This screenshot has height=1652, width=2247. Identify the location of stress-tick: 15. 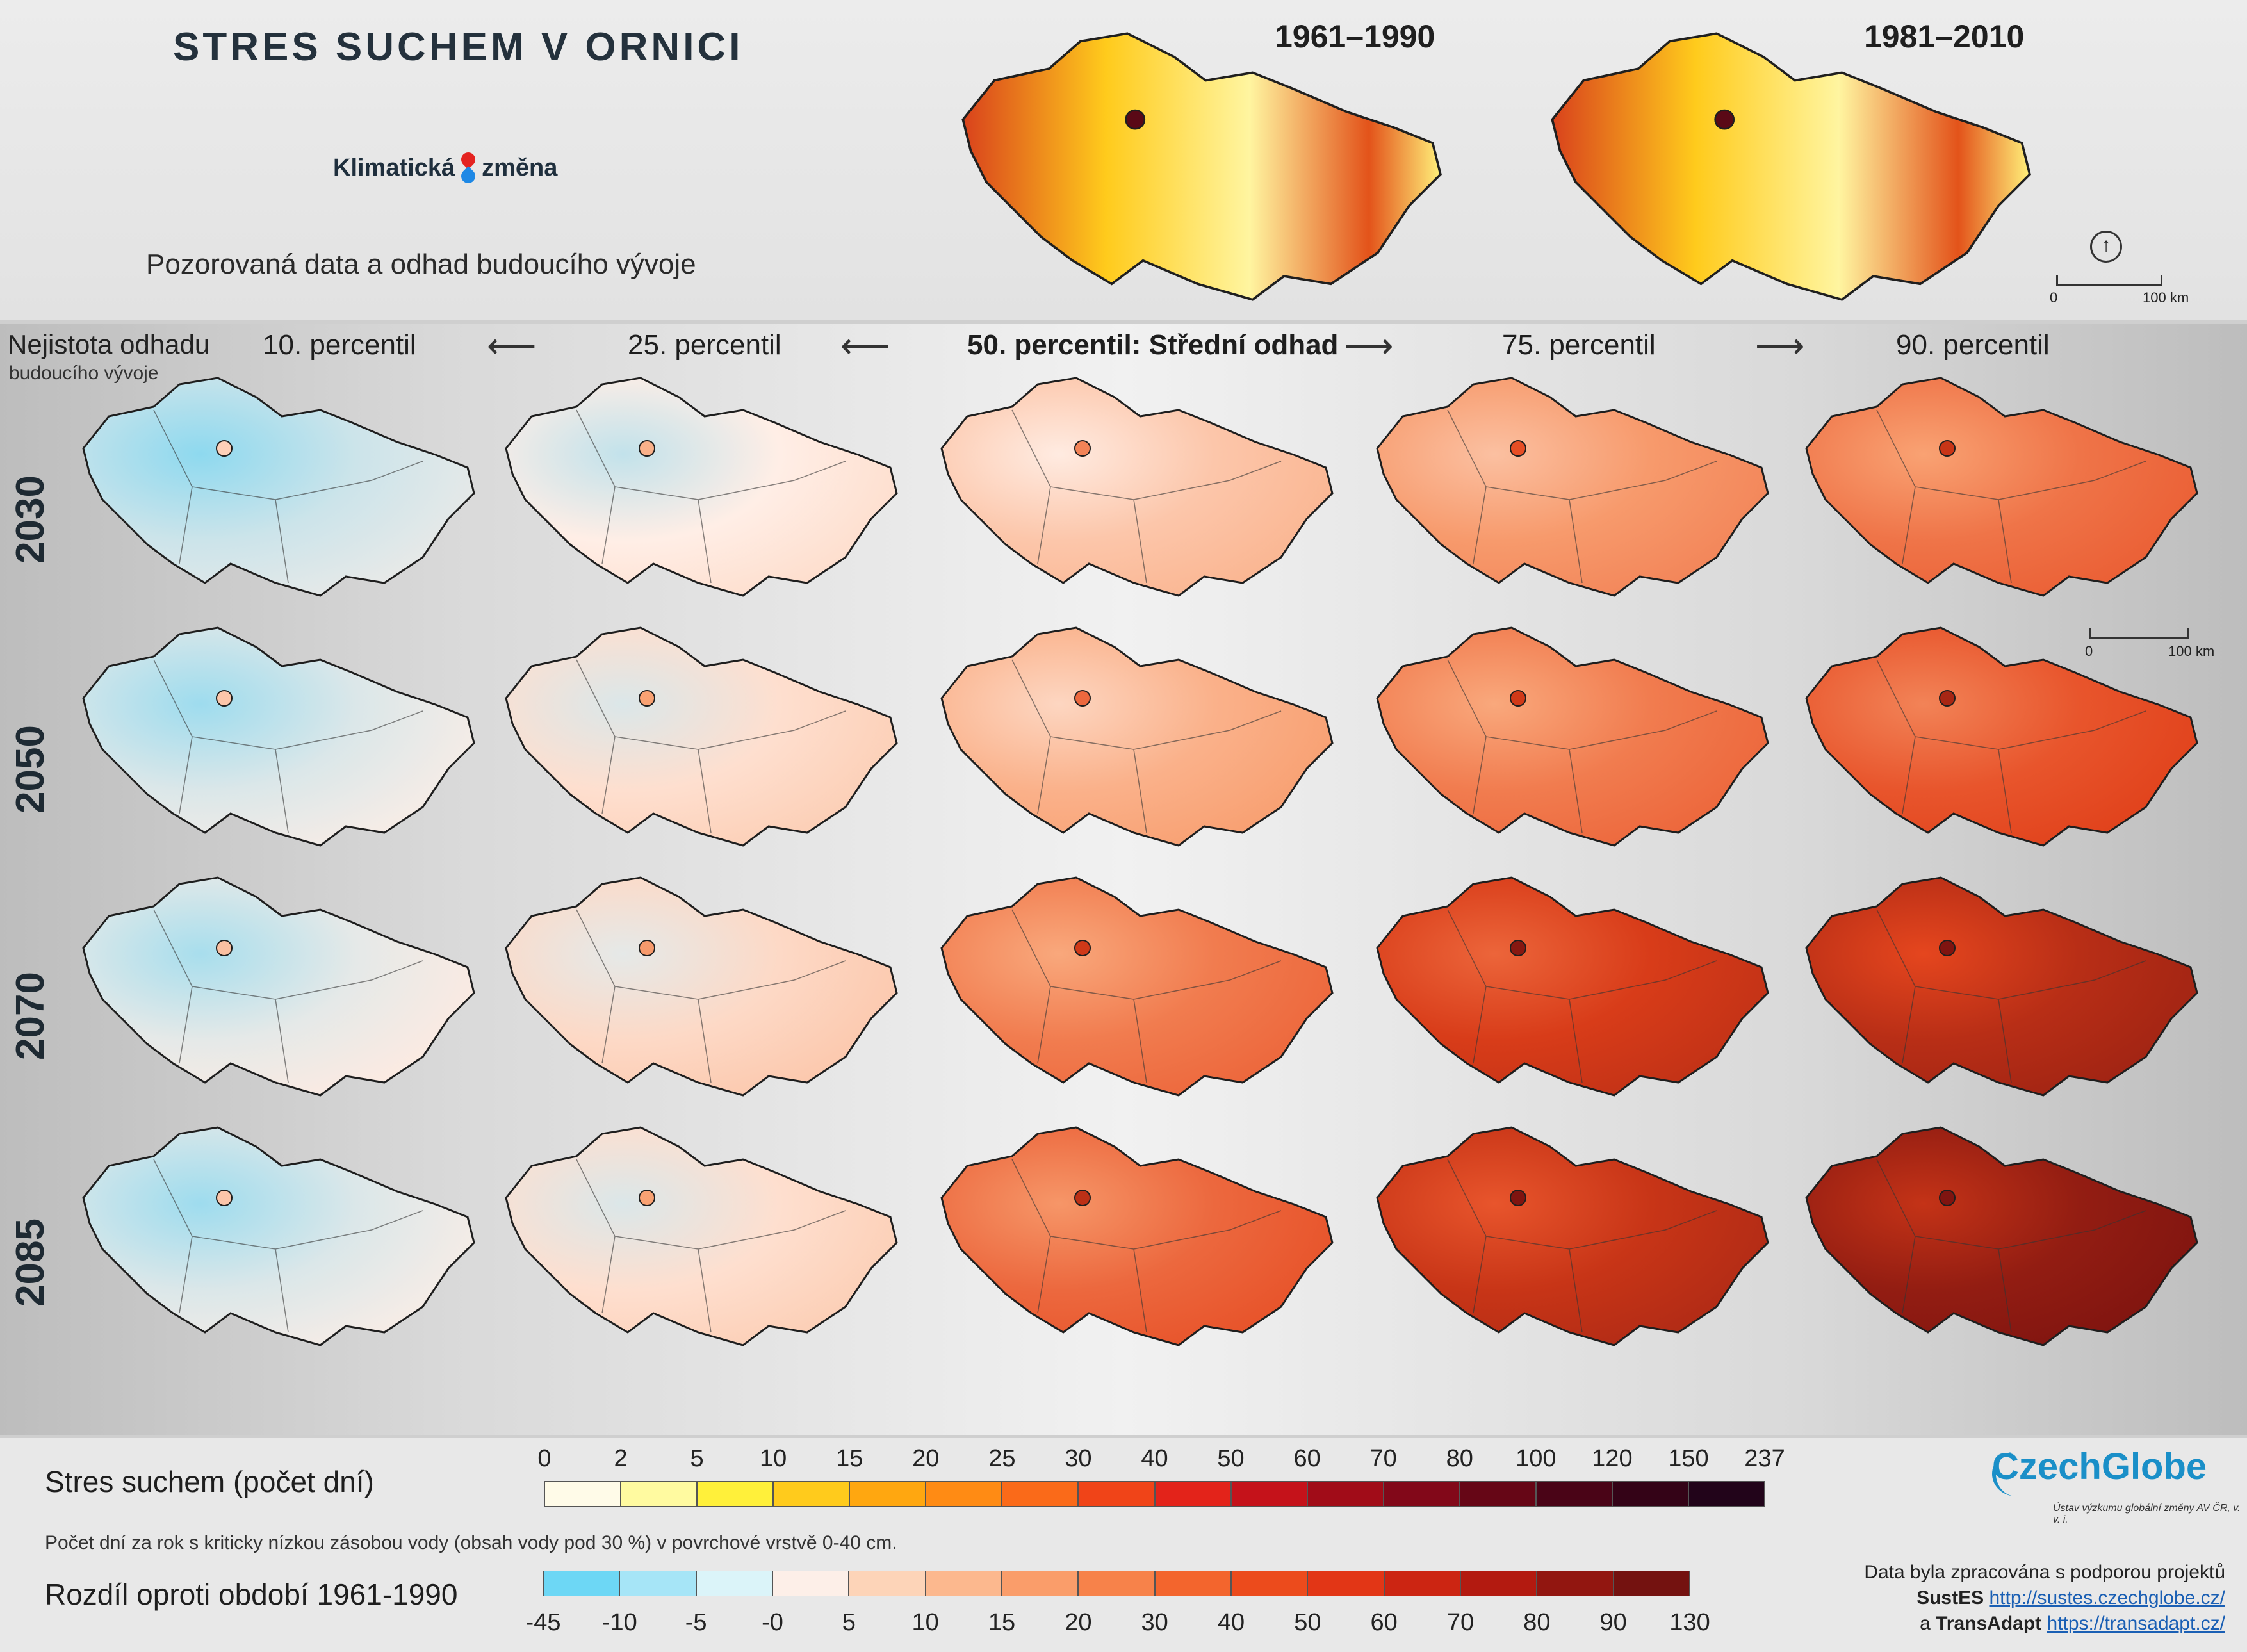
(849, 1458).